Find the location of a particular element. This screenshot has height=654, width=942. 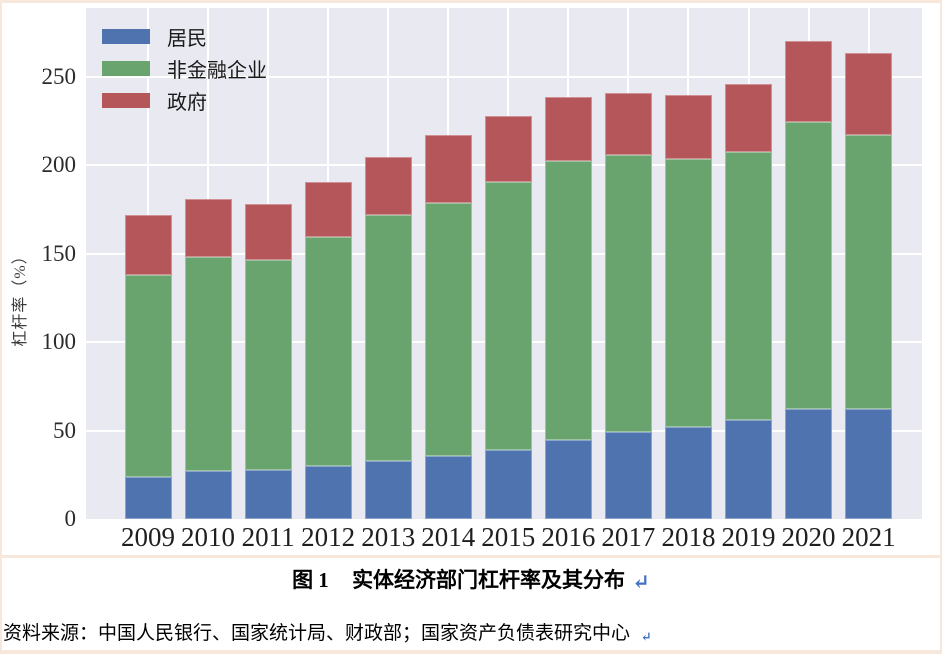

bar-segment-非金融企业-2010 is located at coordinates (208, 363).